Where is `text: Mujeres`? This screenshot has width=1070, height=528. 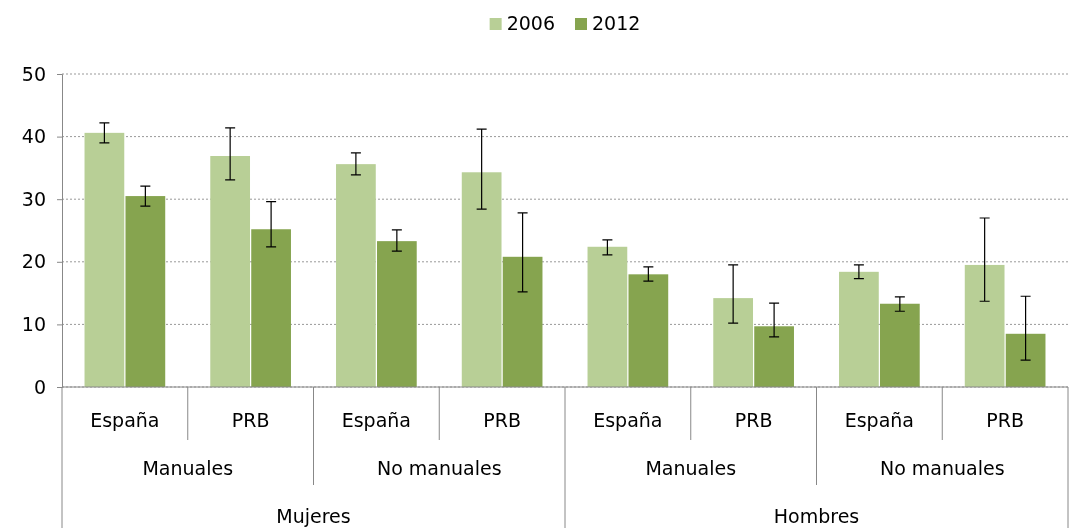 text: Mujeres is located at coordinates (313, 516).